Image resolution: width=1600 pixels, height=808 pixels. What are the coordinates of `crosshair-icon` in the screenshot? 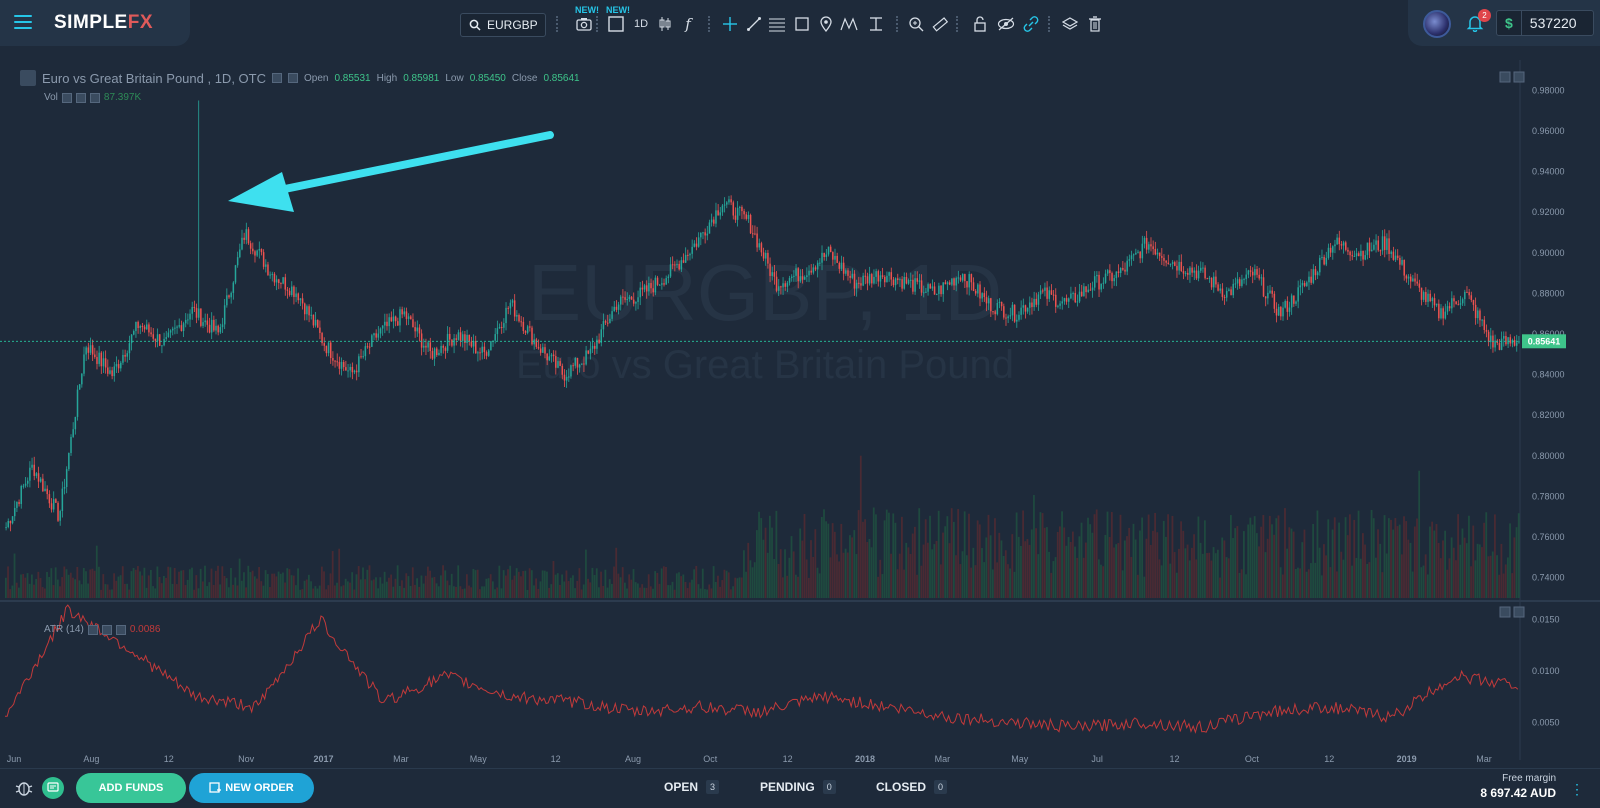 It's located at (730, 24).